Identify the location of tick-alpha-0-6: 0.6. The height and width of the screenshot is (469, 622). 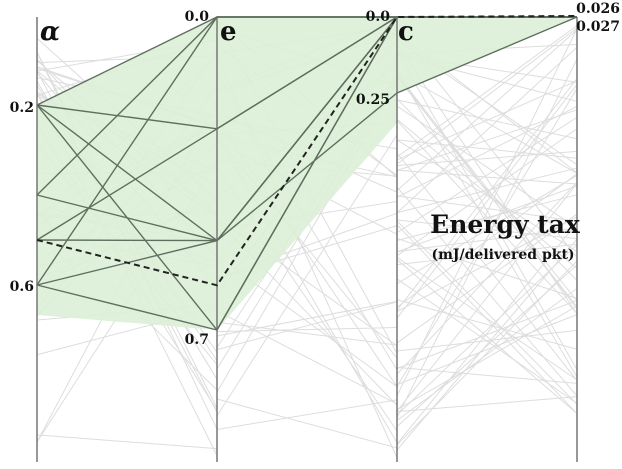
(22, 287).